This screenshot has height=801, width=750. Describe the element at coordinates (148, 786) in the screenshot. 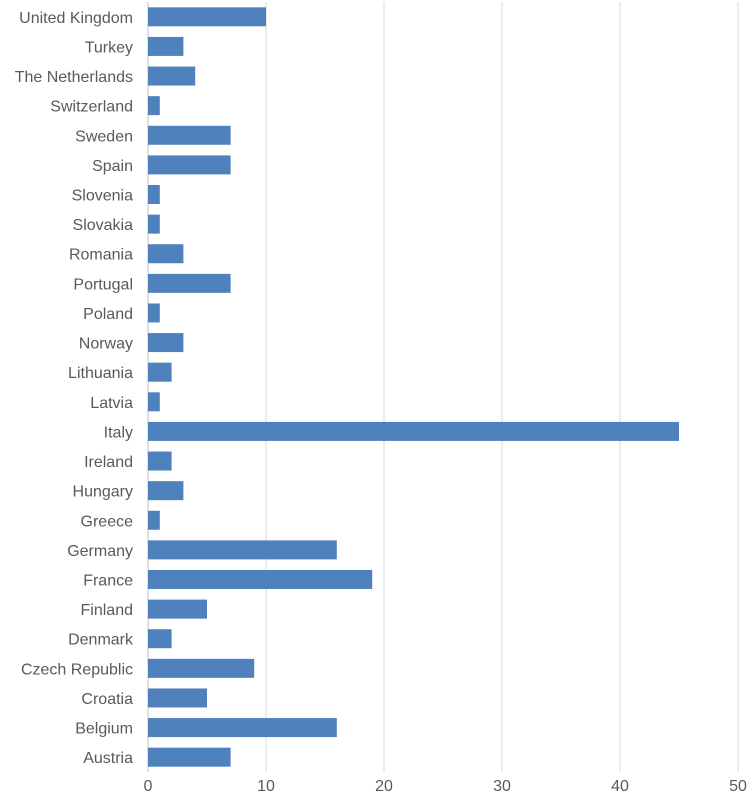

I see `x-tick-label: 0` at that location.